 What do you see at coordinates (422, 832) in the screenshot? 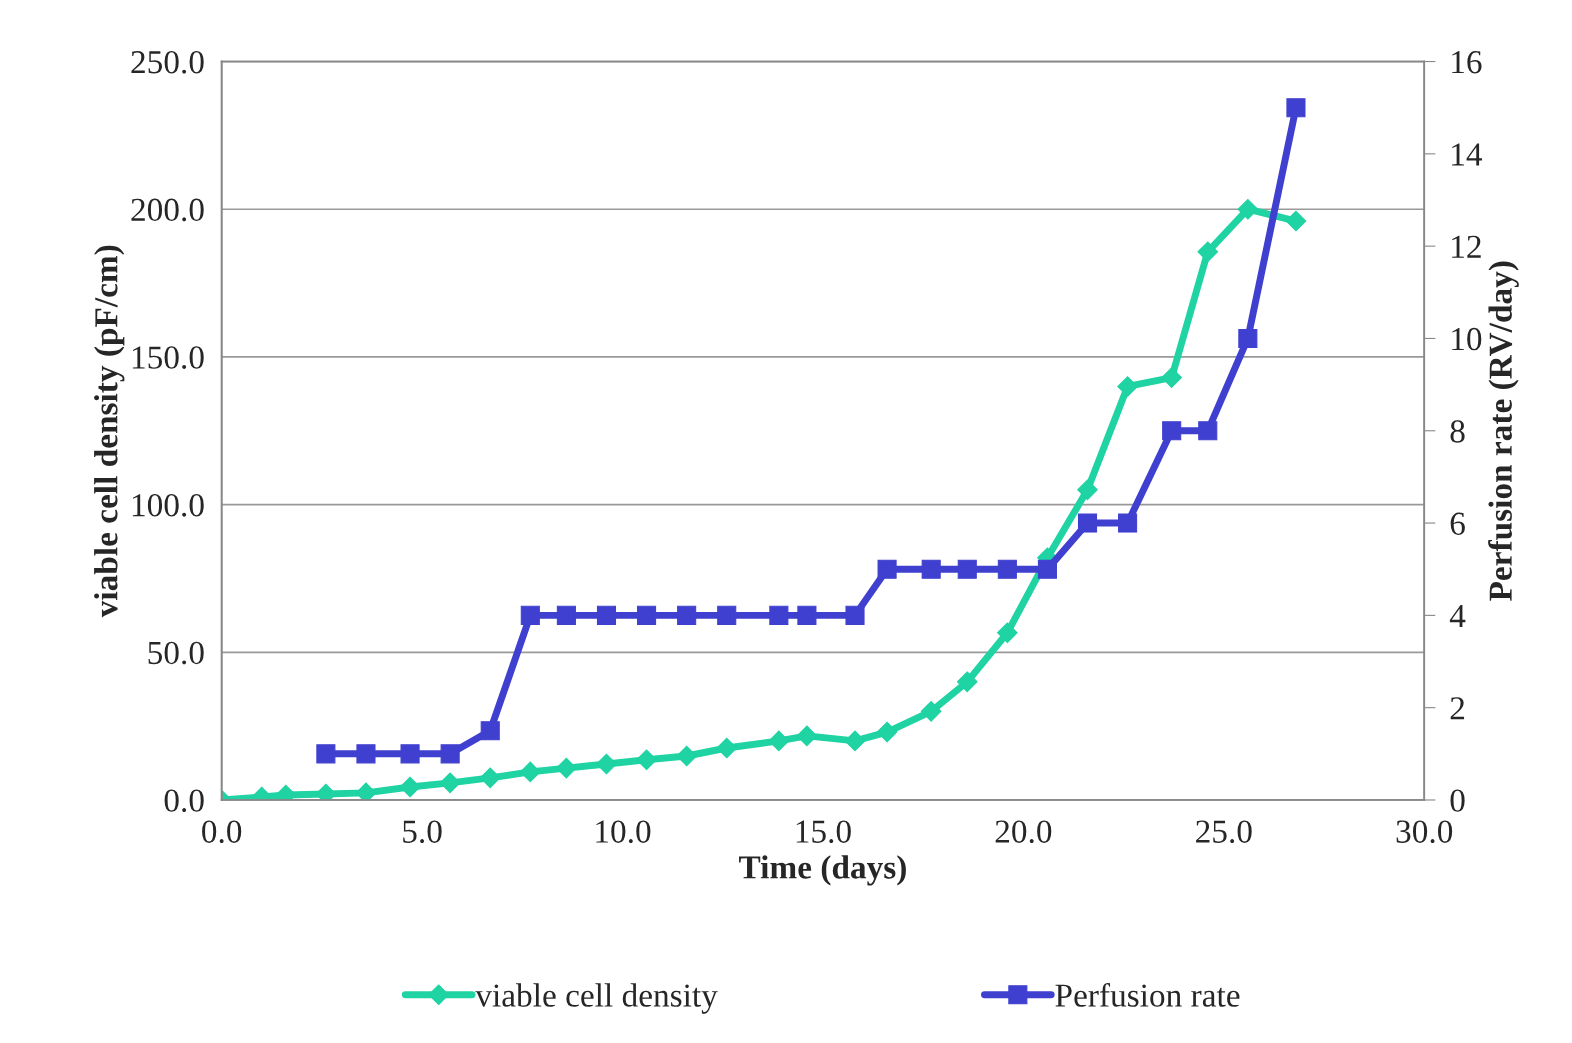
I see `x-tick-label: 5.0` at bounding box center [422, 832].